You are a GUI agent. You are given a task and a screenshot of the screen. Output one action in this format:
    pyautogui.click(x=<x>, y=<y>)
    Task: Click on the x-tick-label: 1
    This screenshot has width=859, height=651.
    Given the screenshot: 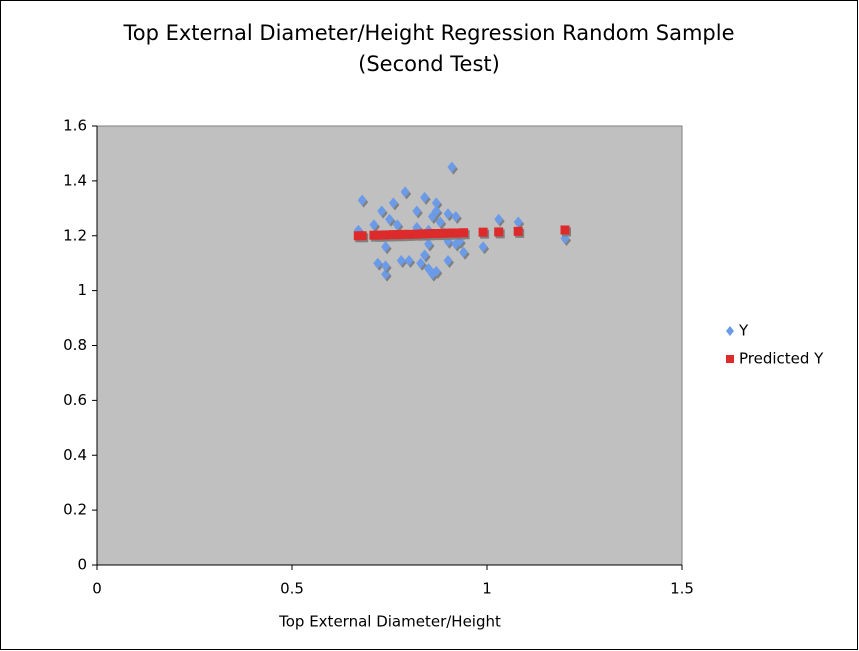 What is the action you would take?
    pyautogui.click(x=487, y=589)
    